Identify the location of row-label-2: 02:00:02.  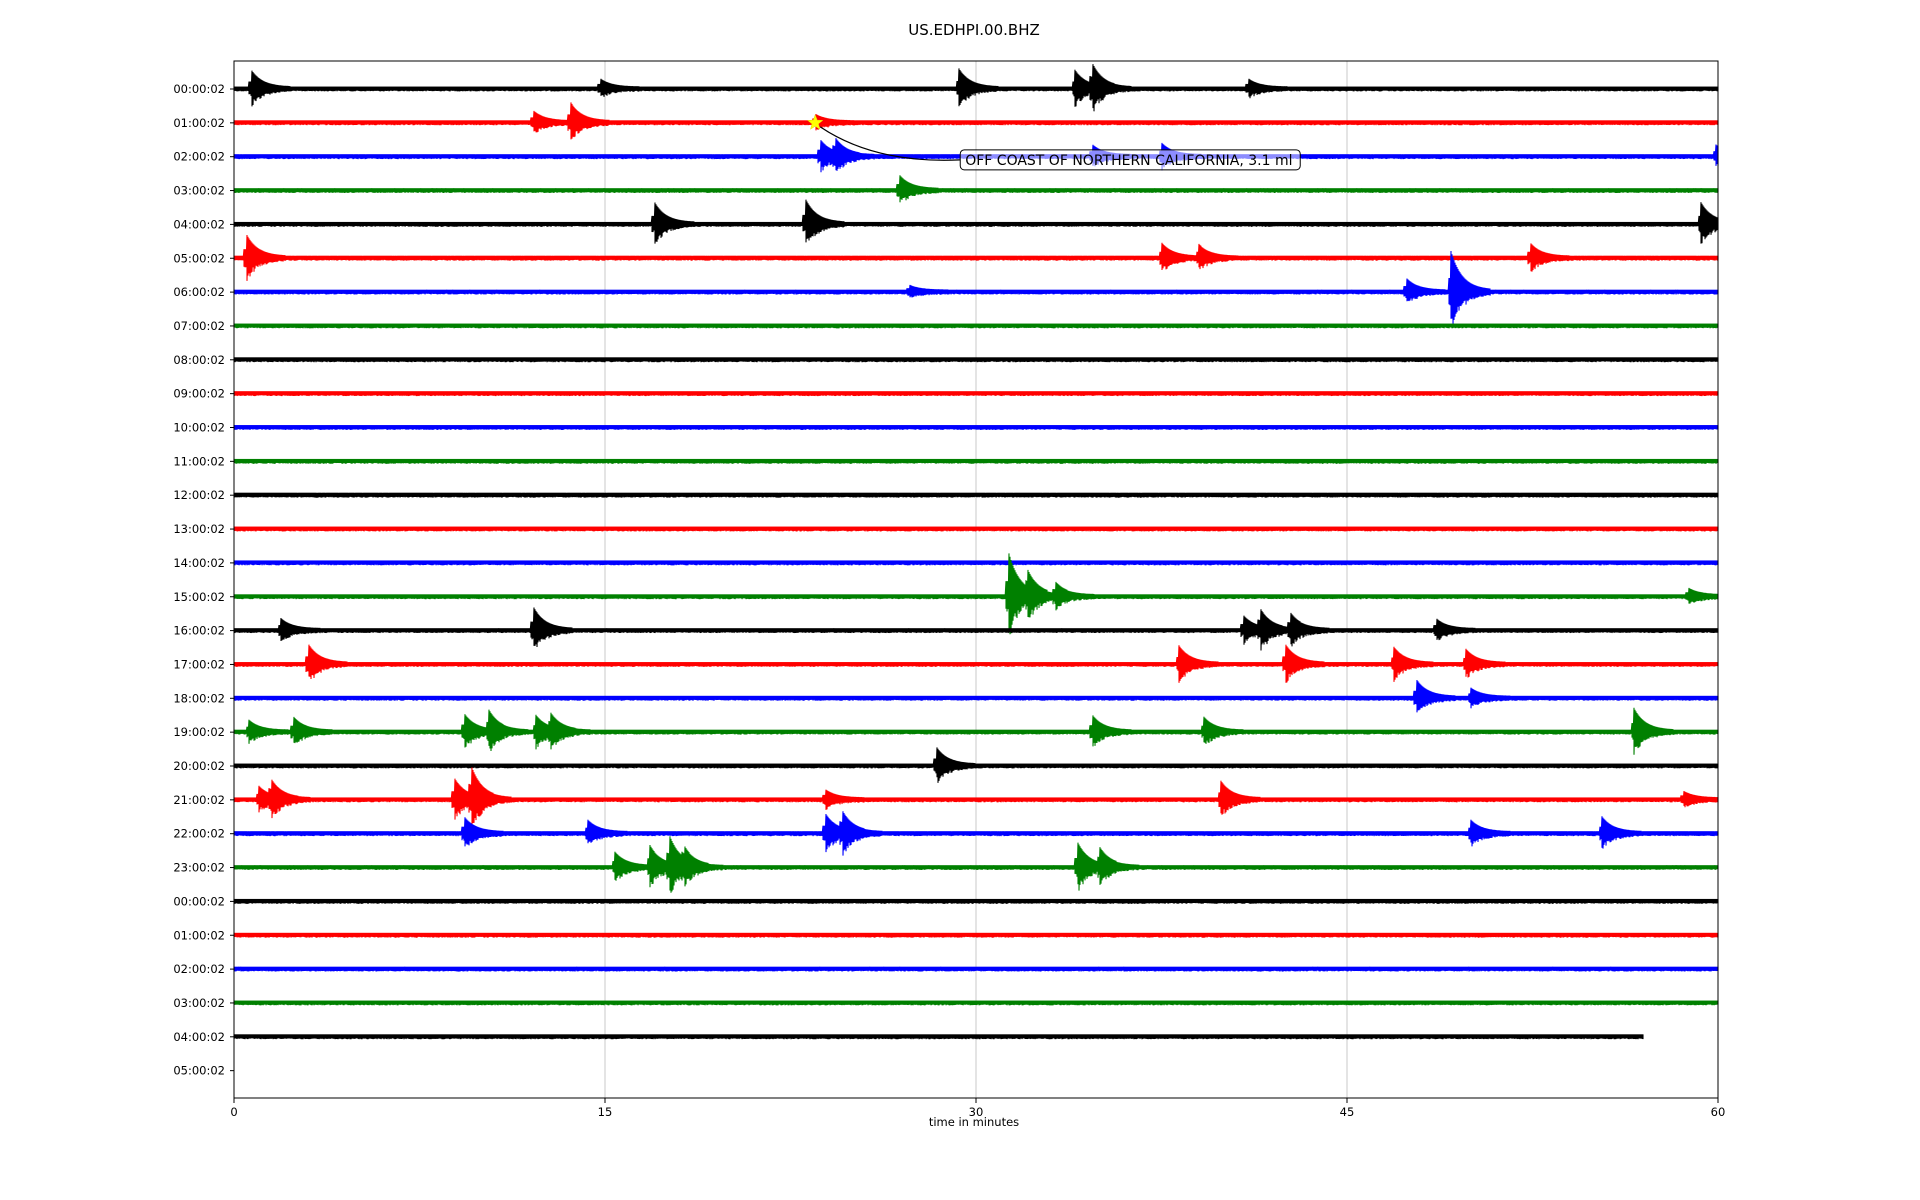
(199, 157).